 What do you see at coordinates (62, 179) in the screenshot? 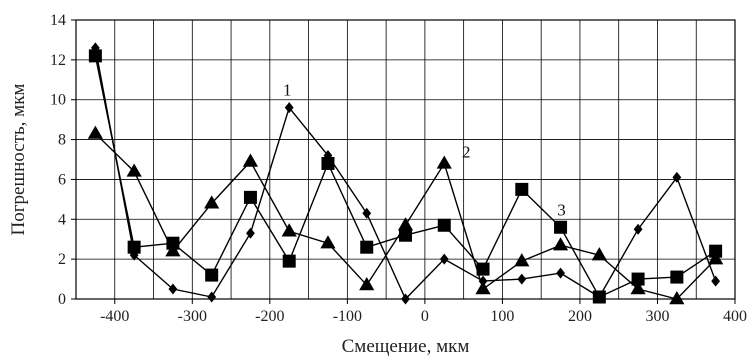
I see `y-tick-label: 6` at bounding box center [62, 179].